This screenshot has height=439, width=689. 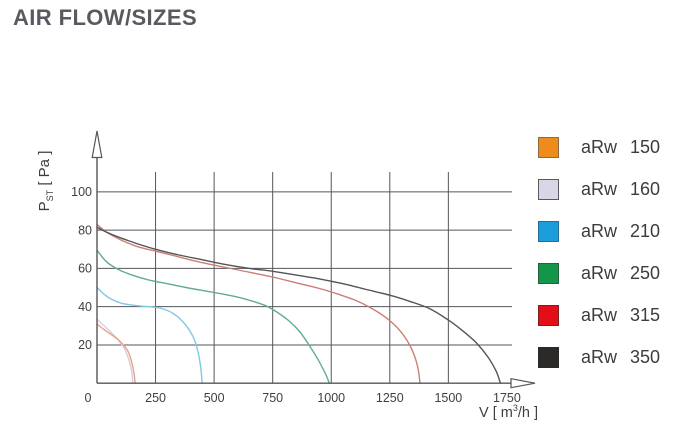 I want to click on y-tick-label: 40, so click(x=85, y=307).